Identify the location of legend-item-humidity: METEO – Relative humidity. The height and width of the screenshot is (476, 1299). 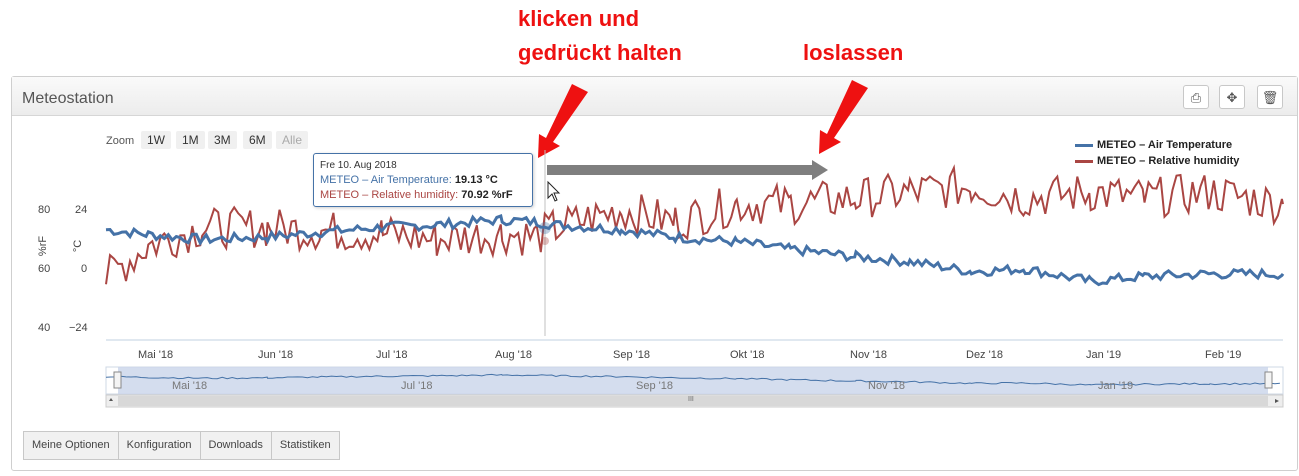
(1157, 161).